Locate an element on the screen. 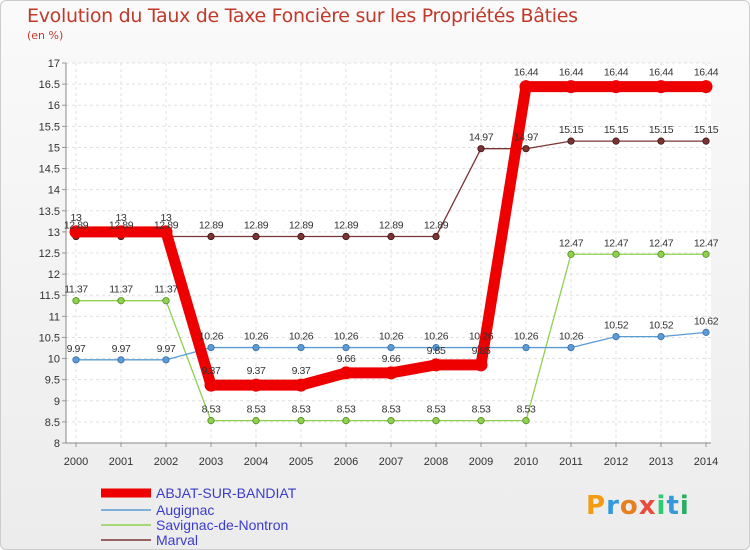 This screenshot has height=550, width=750. legend-label: Augignac is located at coordinates (185, 510).